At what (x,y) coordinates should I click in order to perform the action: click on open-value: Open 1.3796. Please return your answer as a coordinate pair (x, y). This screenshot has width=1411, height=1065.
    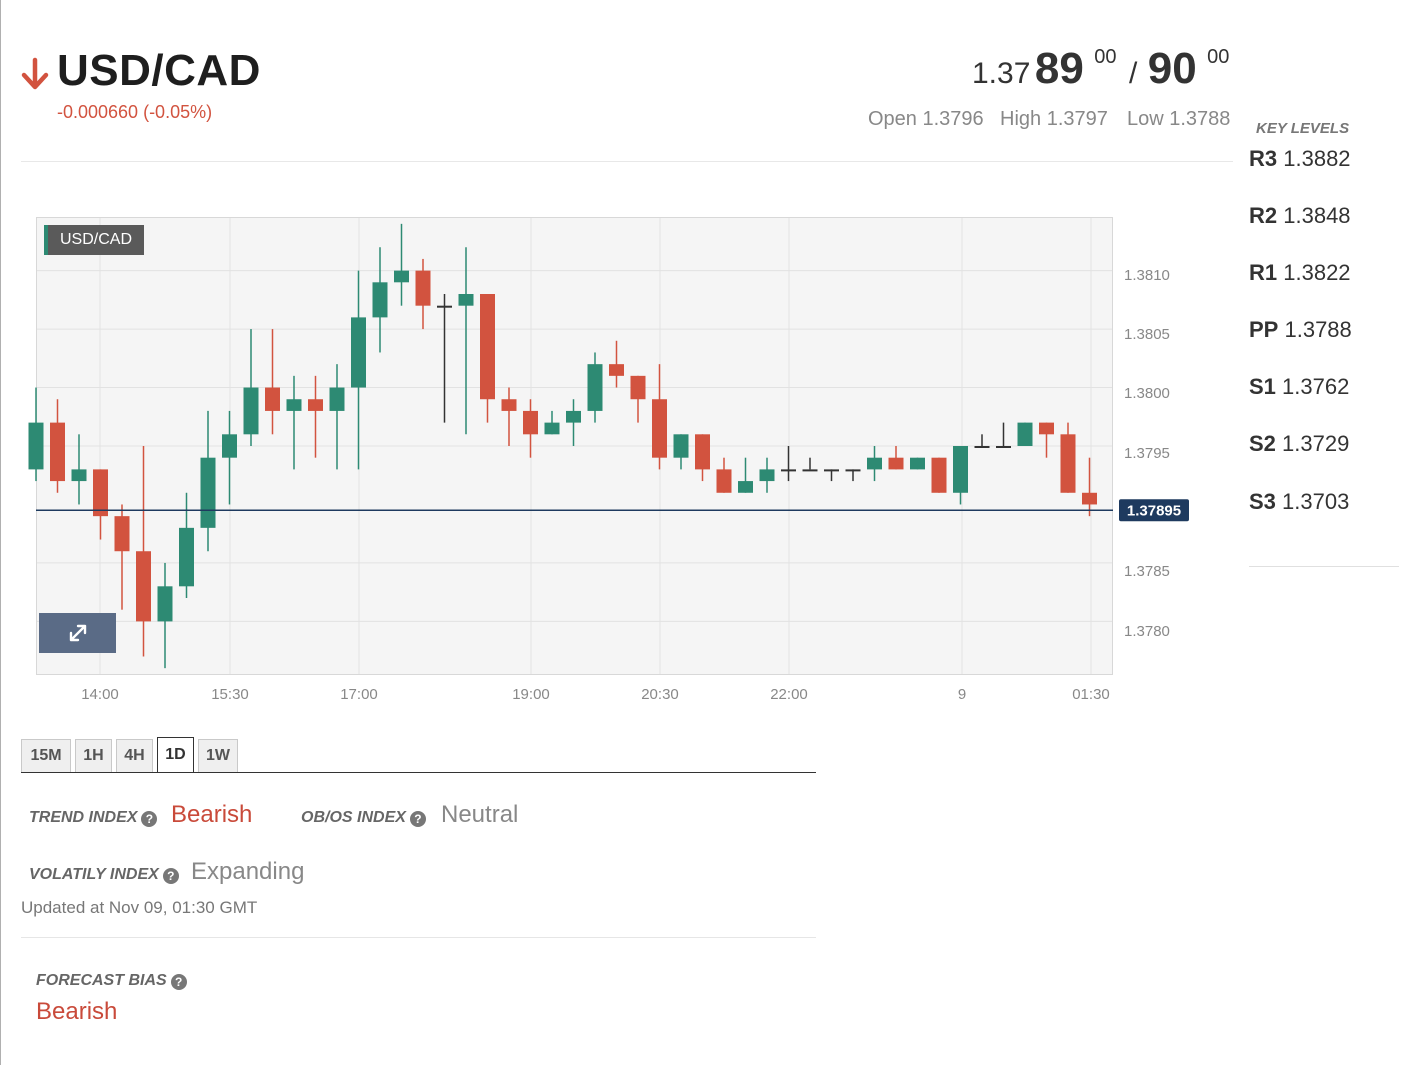
    Looking at the image, I should click on (926, 119).